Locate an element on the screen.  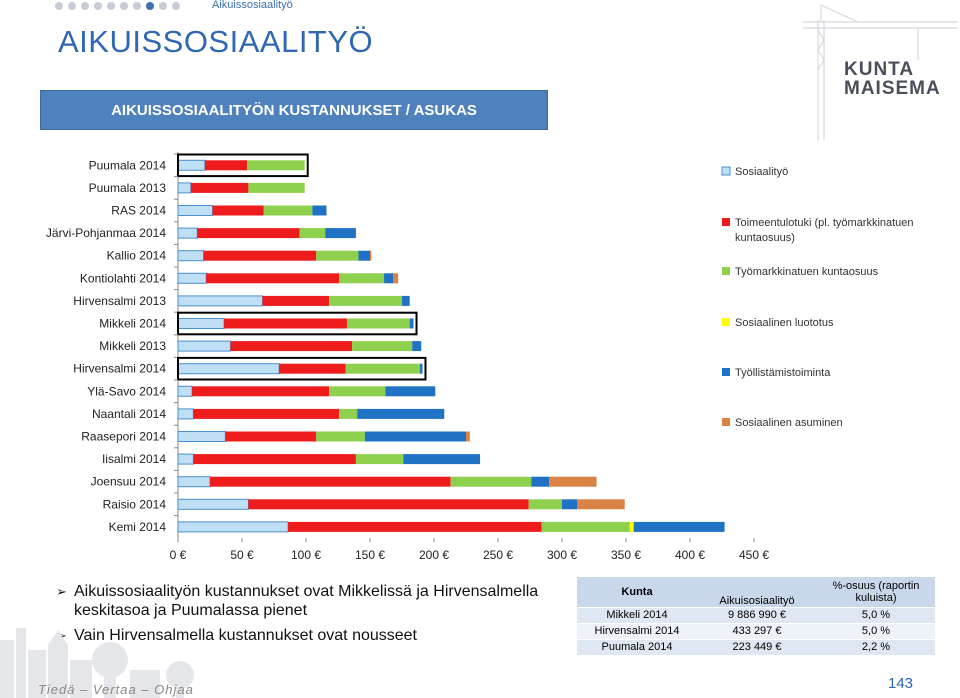
category-label: RAS 2014 is located at coordinates (138, 211).